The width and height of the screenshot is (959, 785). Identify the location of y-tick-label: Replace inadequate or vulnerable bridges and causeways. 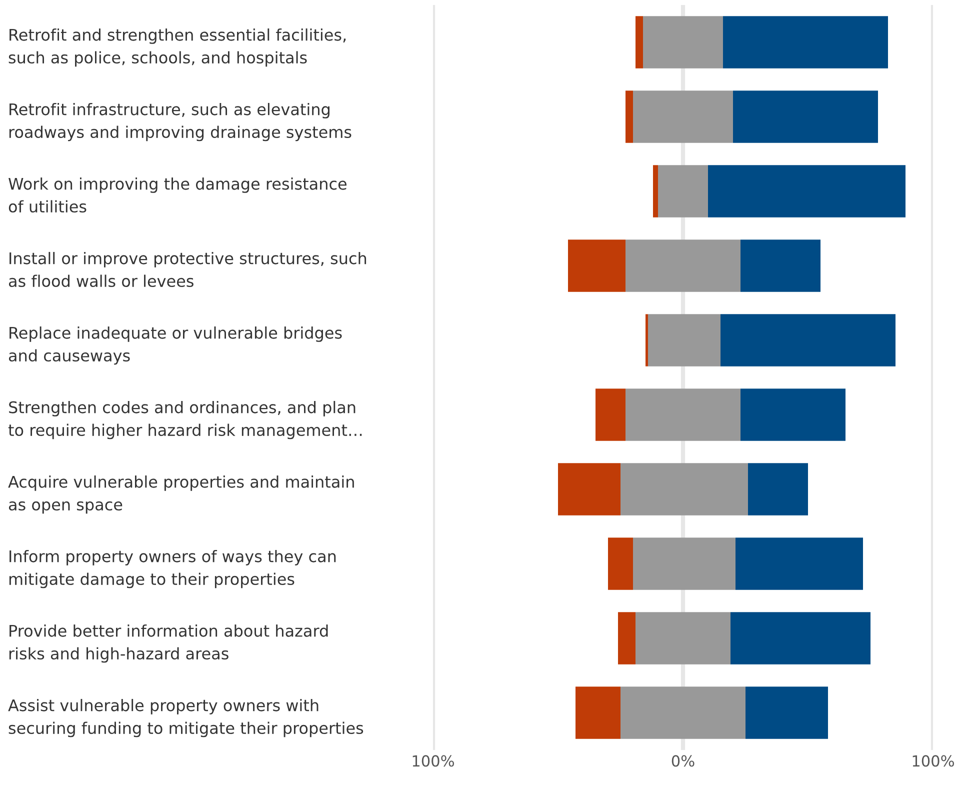
(175, 345).